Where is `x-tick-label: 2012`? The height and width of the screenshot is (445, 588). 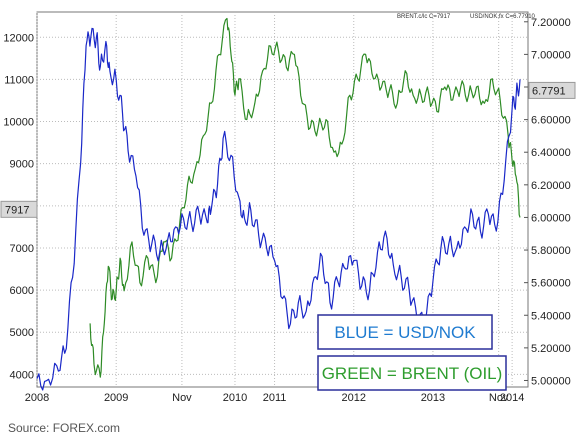
x-tick-label: 2012 is located at coordinates (354, 398).